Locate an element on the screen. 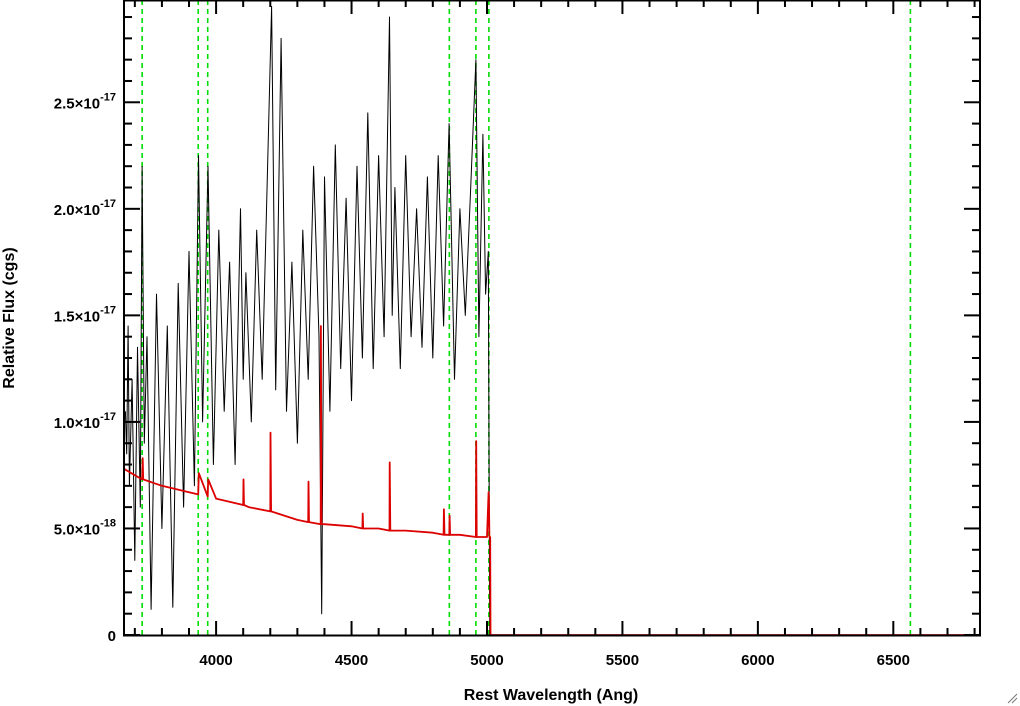  y-tick-mantissa: 2.5×10 is located at coordinates (77, 103).